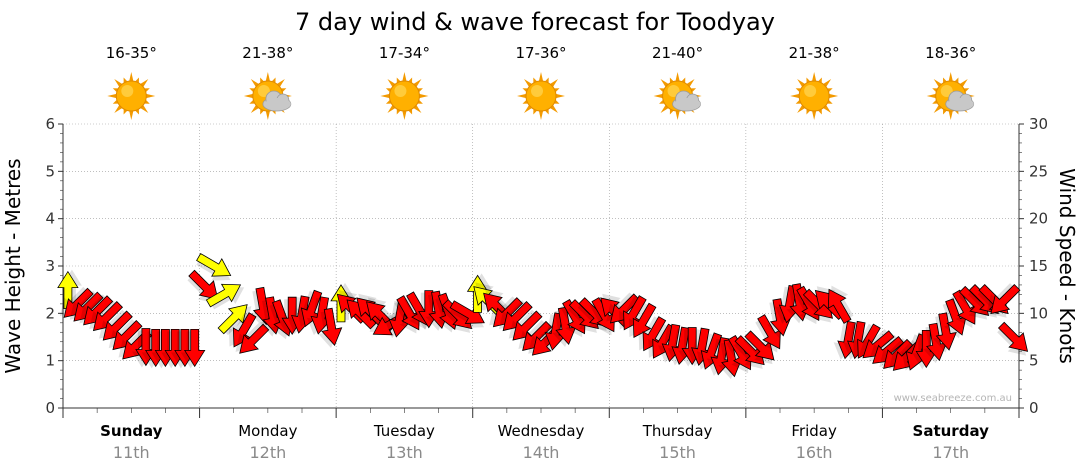  I want to click on day-label: Sunday, so click(131, 431).